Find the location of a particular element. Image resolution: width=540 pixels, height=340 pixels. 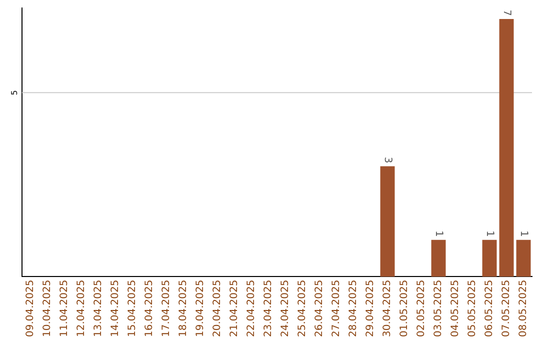

data-label: 7 is located at coordinates (506, 13).